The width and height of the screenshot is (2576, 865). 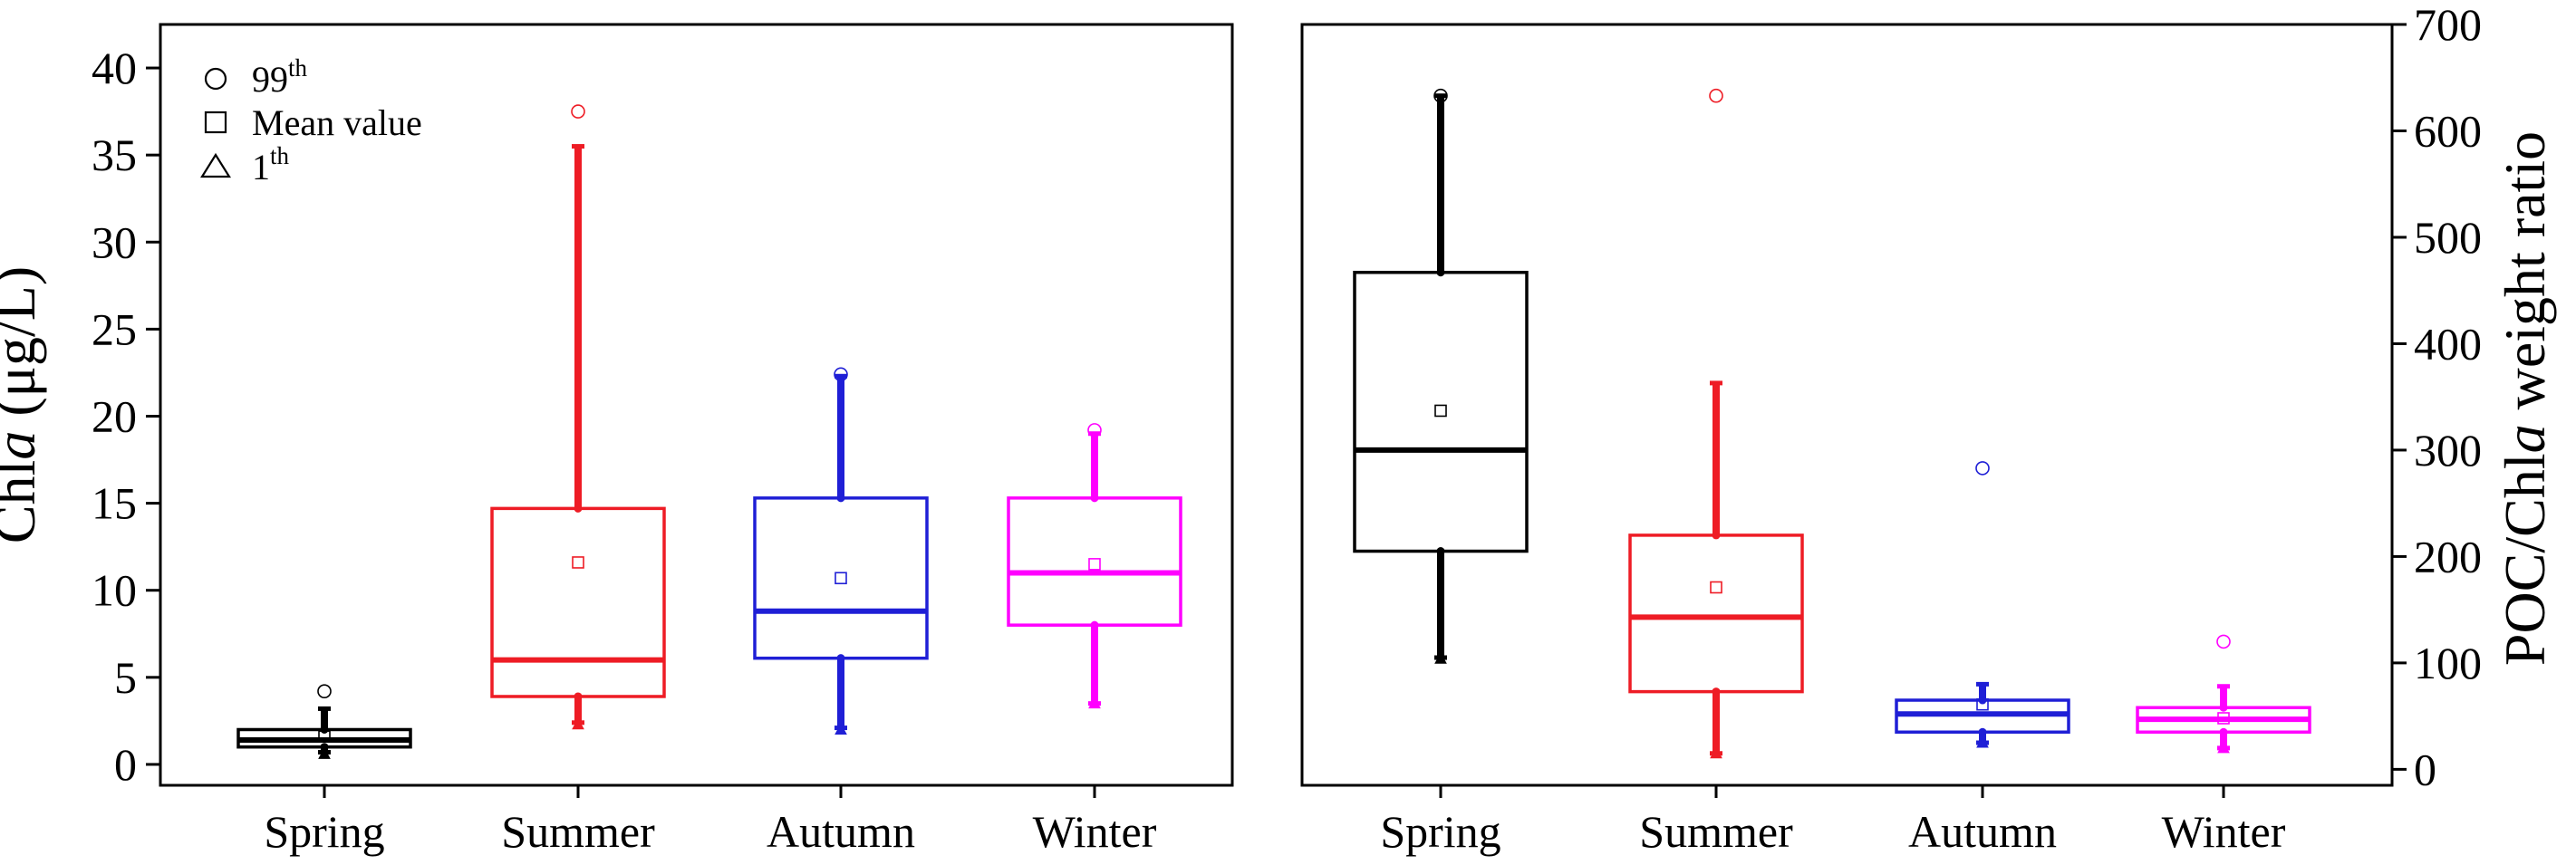 I want to click on legend-label: Mean value, so click(x=337, y=123).